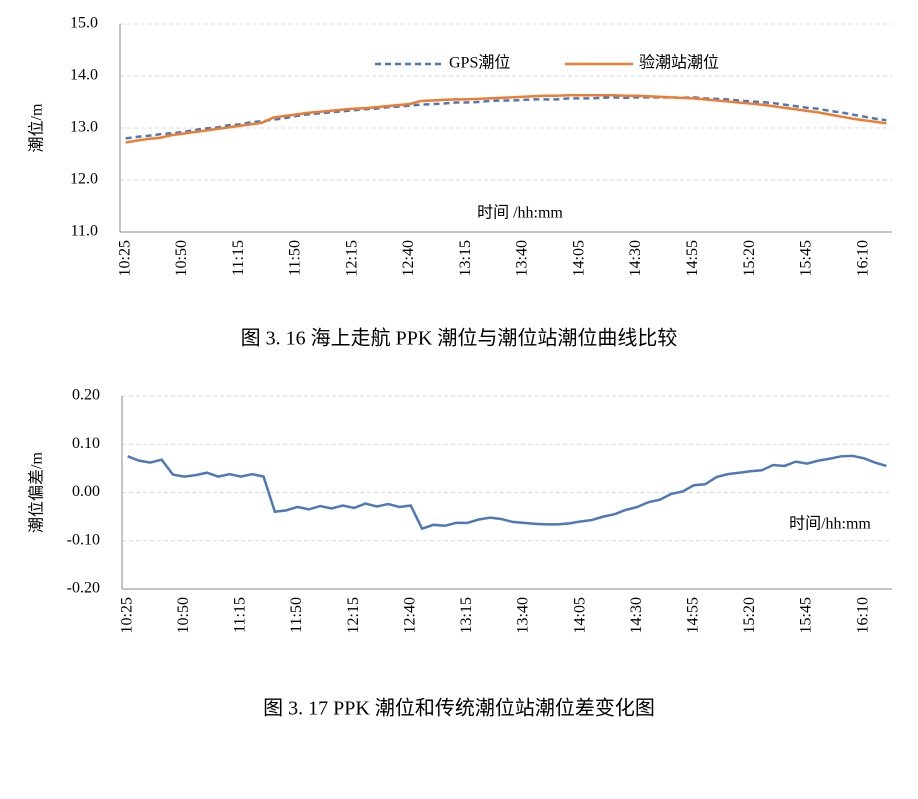 The height and width of the screenshot is (799, 918). What do you see at coordinates (459, 708) in the screenshot?
I see `caption: 图 3. 17 PPK 潮位和传统潮位站潮位差变化图` at bounding box center [459, 708].